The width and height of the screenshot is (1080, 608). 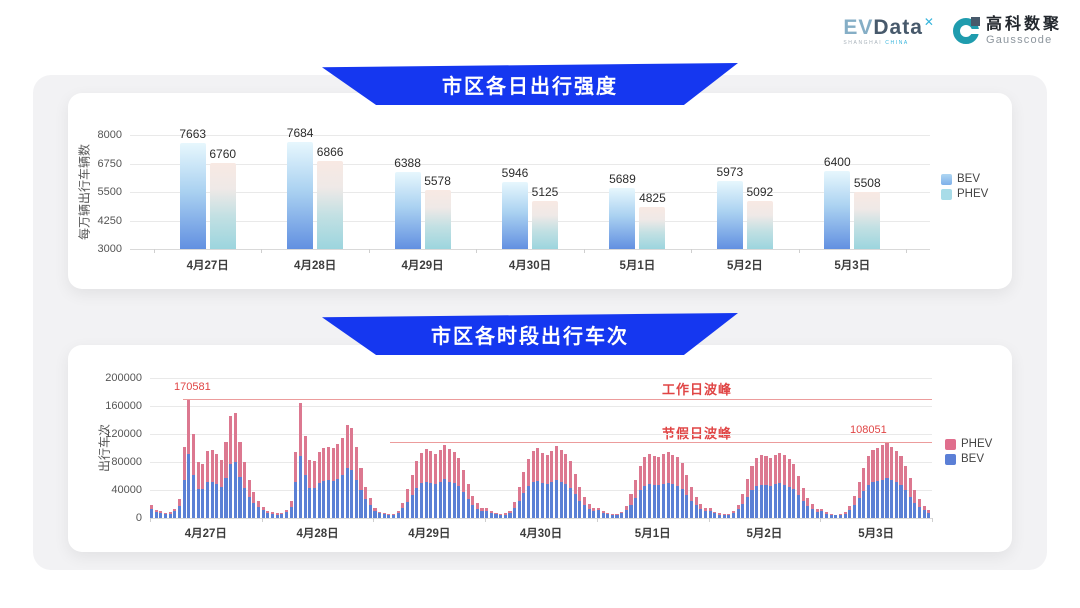 I want to click on chart2-legend-item-bev: BEV, so click(x=968, y=459).